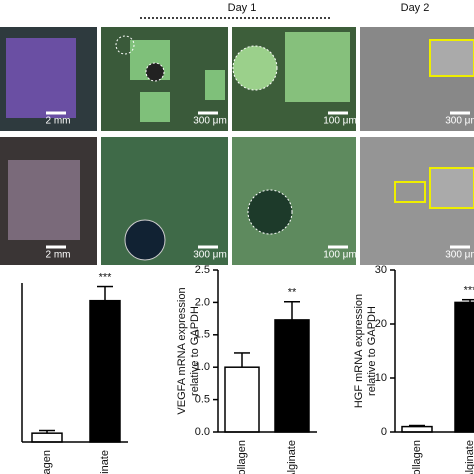 This screenshot has height=474, width=474. Describe the element at coordinates (415, 8) in the screenshot. I see `day-label: Day 2` at that location.